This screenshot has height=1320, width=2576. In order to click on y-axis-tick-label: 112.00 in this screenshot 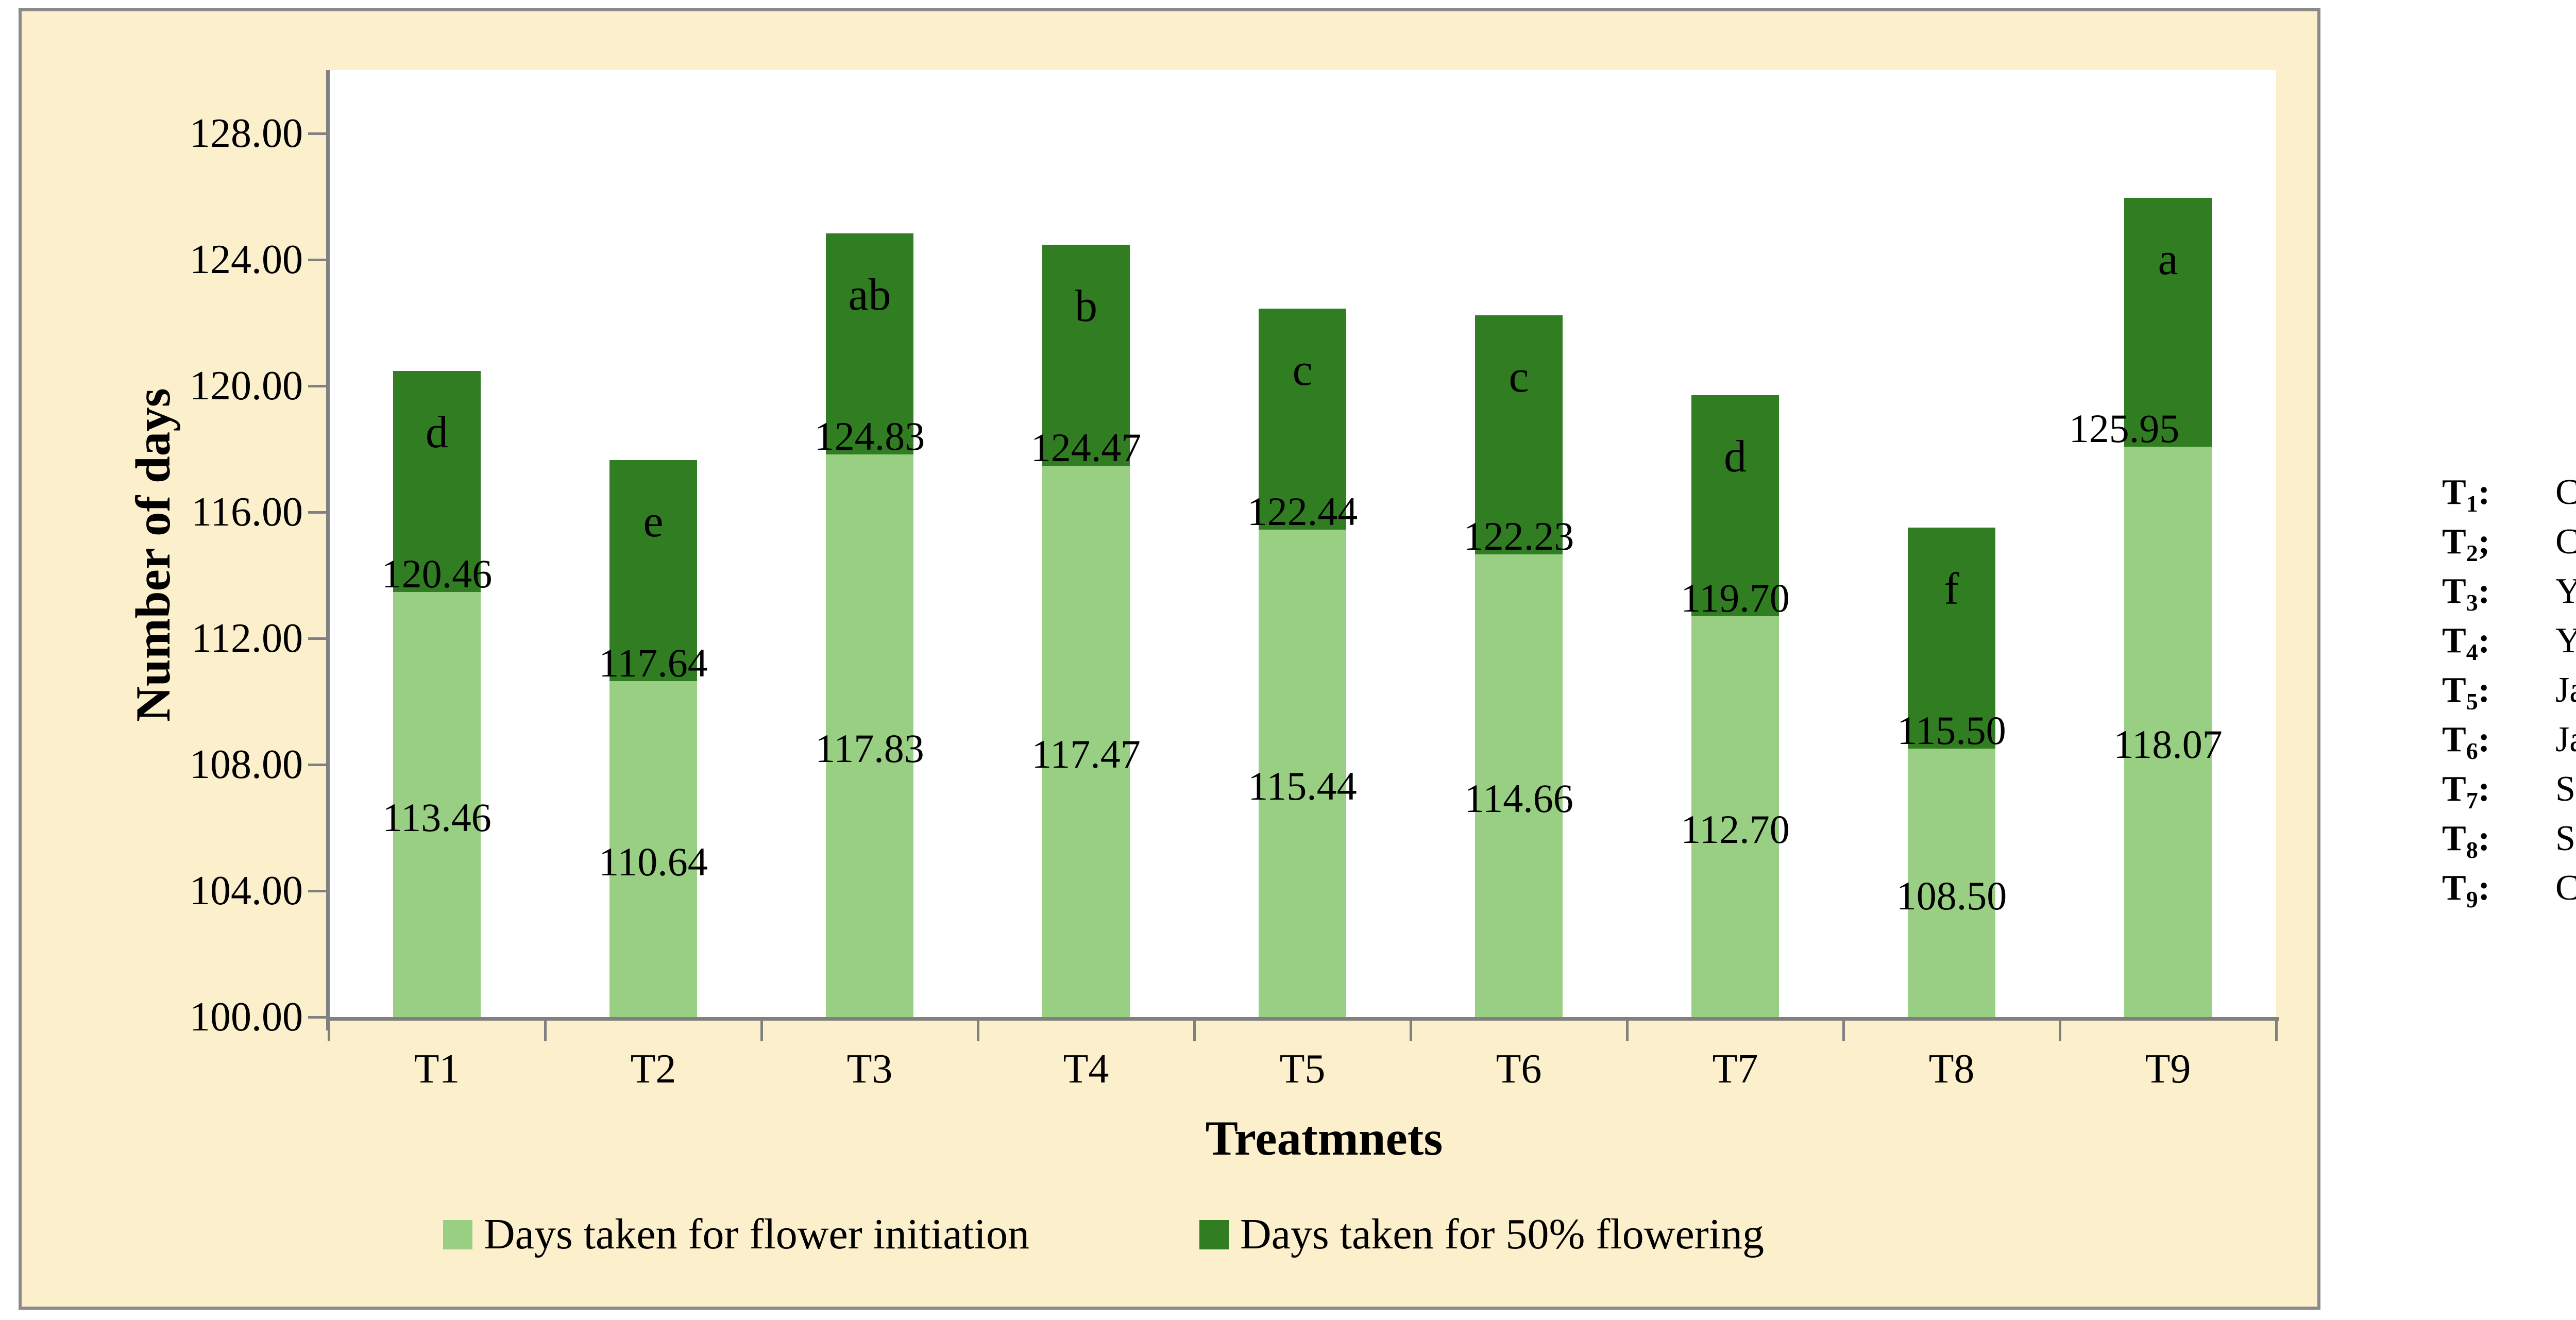, I will do `click(247, 638)`.